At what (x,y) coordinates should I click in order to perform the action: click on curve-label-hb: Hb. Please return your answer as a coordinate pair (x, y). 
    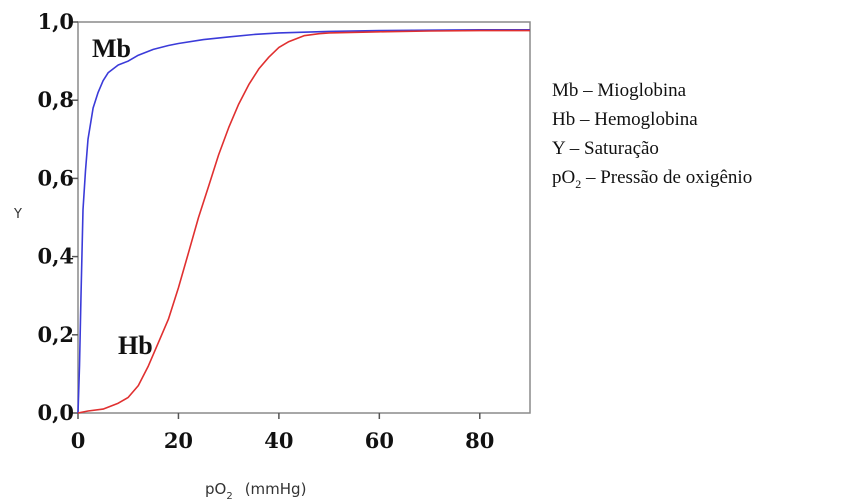
    Looking at the image, I should click on (135, 345).